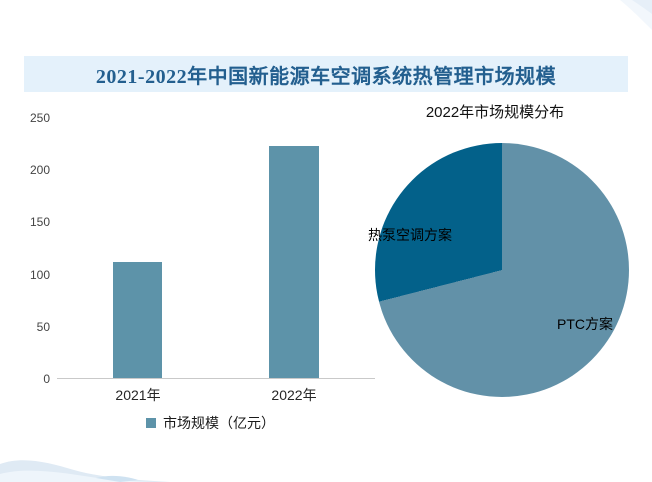 This screenshot has width=652, height=482. I want to click on y-axis-tick-labels: 250 200 150 100 50 0, so click(36, 248).